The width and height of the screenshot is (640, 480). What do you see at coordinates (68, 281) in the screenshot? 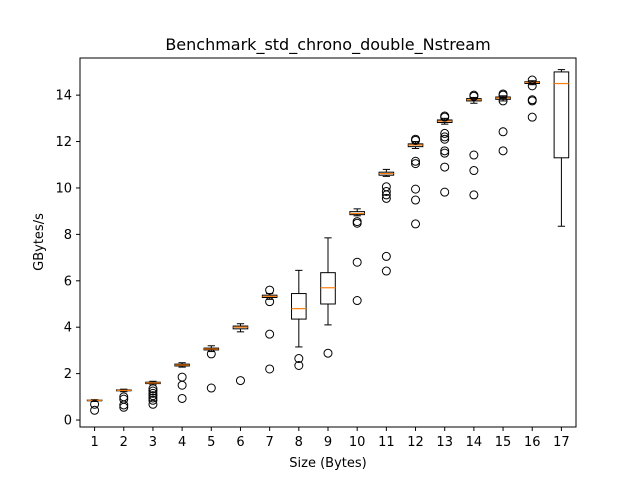
I see `y-tick-label: 6` at bounding box center [68, 281].